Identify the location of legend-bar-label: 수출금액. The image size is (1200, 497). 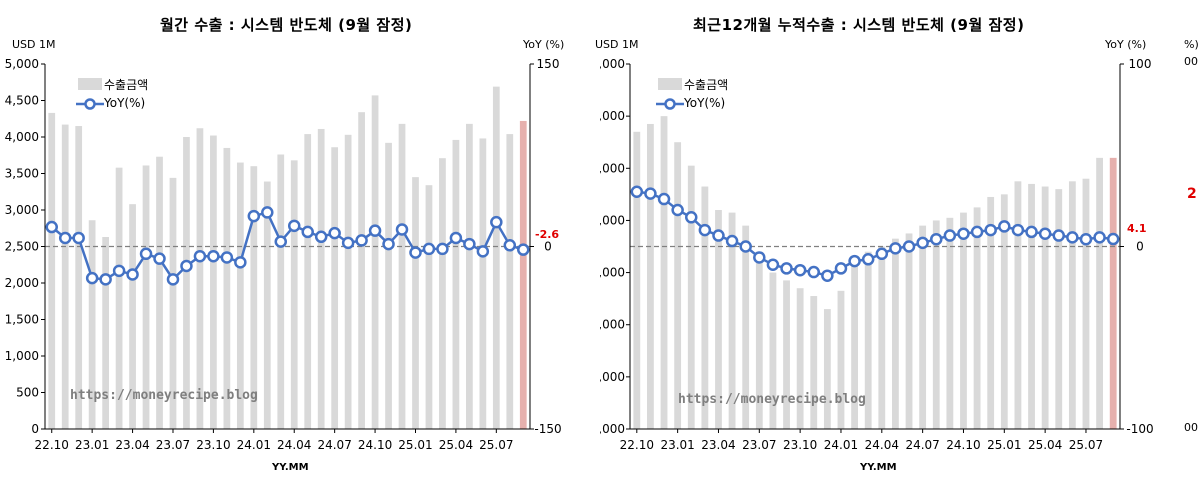
(126, 85).